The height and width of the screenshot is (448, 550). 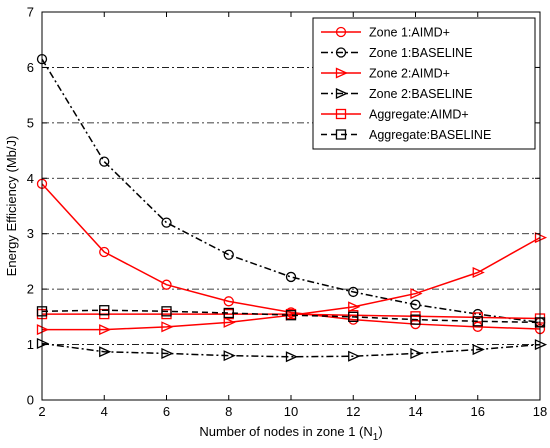 What do you see at coordinates (419, 115) in the screenshot?
I see `legend-label: Aggregate:AIMD+` at bounding box center [419, 115].